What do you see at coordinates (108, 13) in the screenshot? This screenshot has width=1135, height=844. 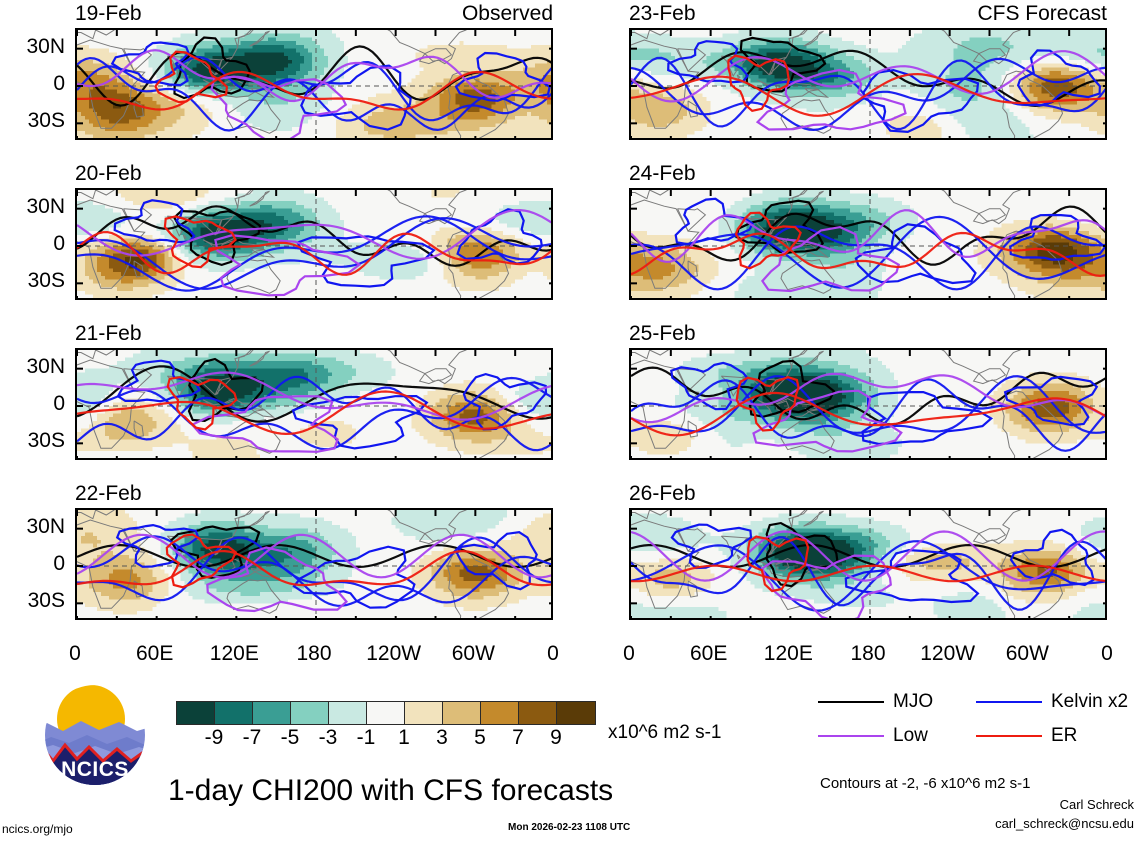 I see `panel-date-label: 19-Feb` at bounding box center [108, 13].